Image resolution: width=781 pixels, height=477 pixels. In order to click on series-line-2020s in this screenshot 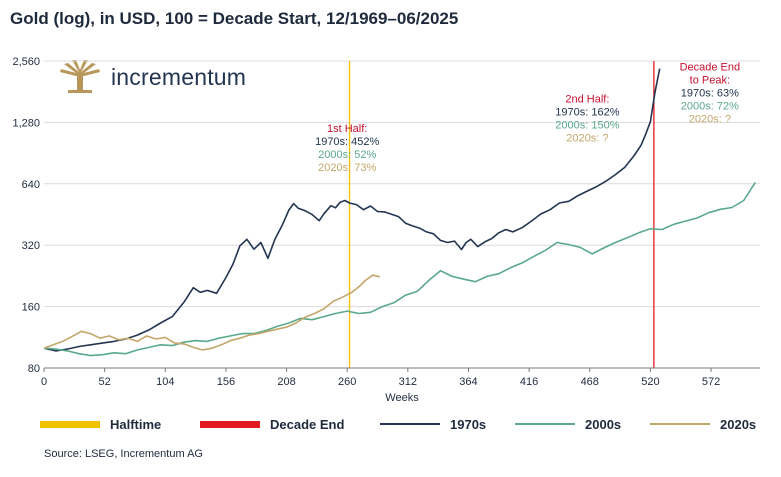, I will do `click(211, 312)`.